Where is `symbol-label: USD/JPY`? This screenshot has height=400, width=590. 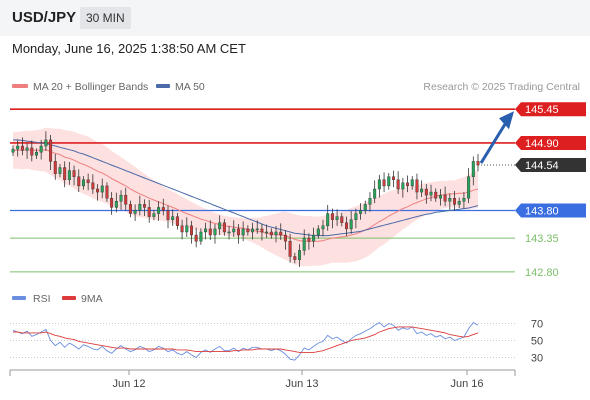
symbol-label: USD/JPY is located at coordinates (44, 17).